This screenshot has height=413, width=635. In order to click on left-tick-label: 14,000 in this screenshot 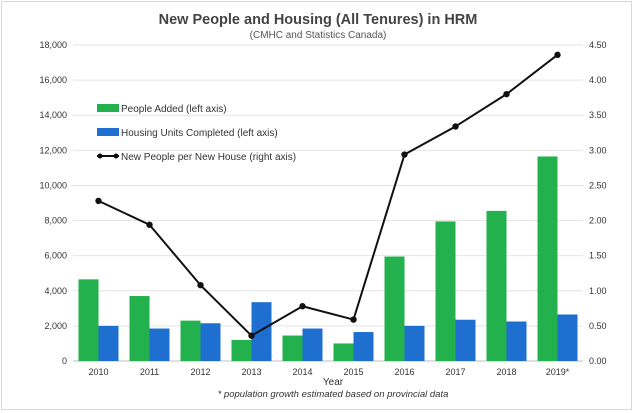, I will do `click(53, 115)`.